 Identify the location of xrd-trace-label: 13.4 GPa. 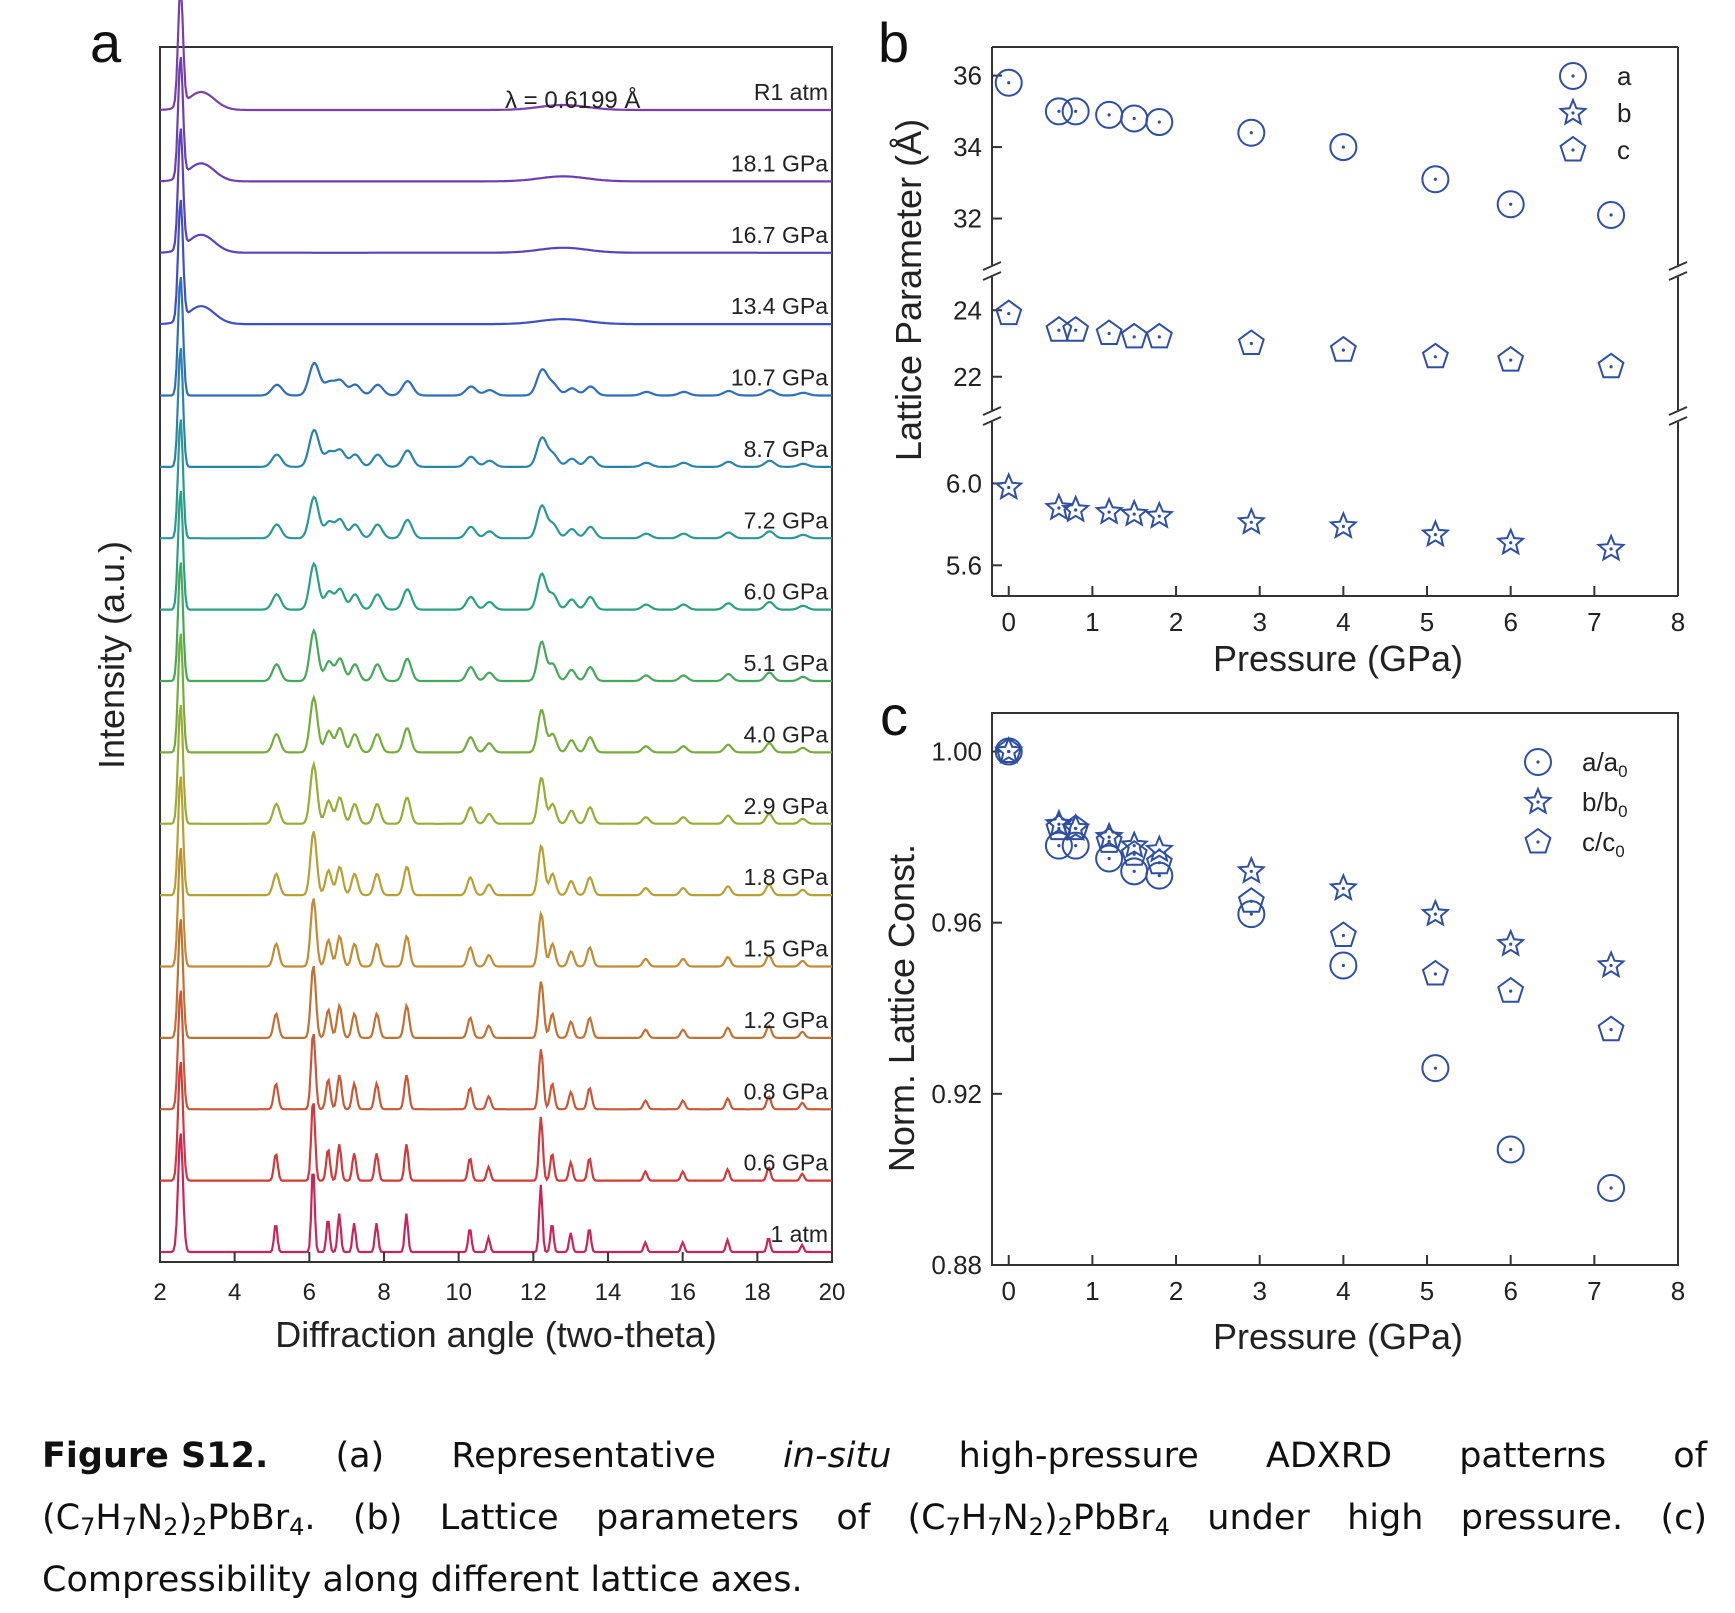
(779, 306).